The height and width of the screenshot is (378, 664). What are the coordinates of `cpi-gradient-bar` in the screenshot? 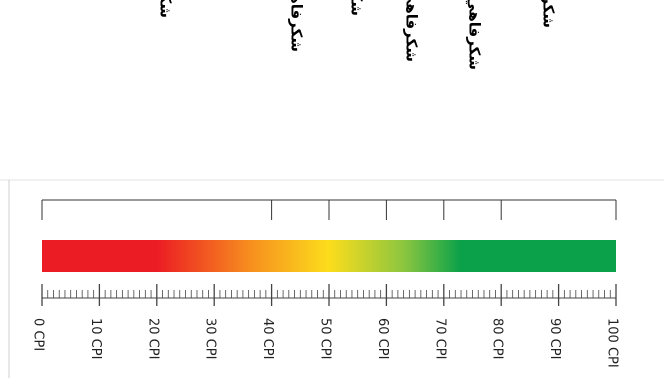 It's located at (329, 256).